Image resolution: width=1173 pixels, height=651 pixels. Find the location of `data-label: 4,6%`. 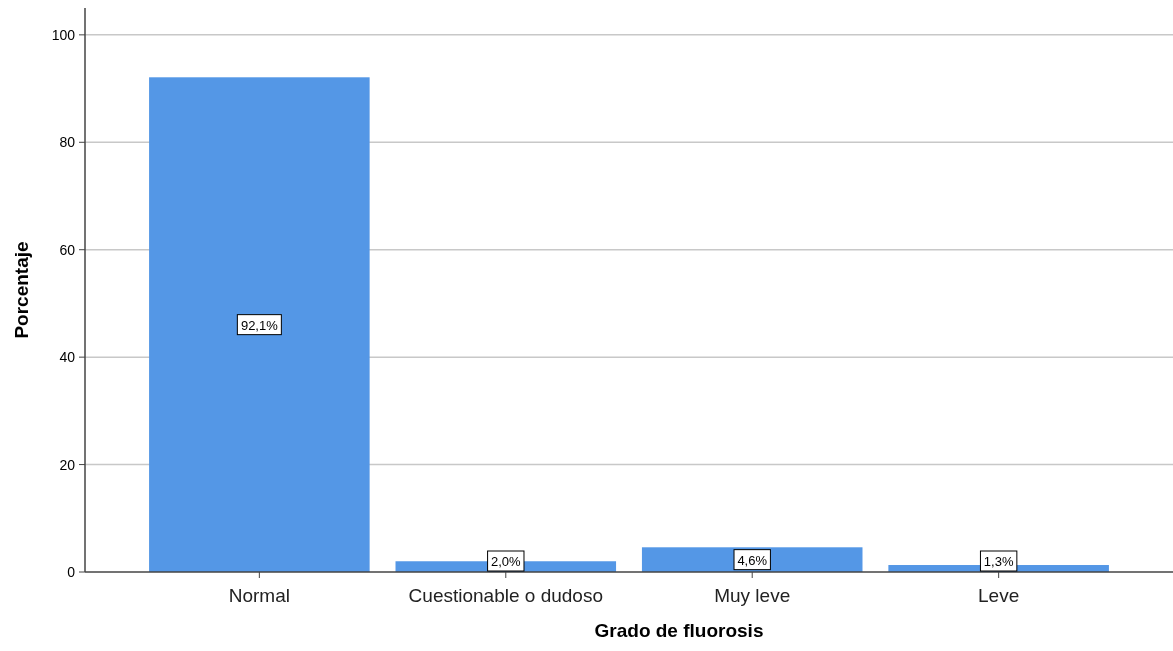

data-label: 4,6% is located at coordinates (752, 560).